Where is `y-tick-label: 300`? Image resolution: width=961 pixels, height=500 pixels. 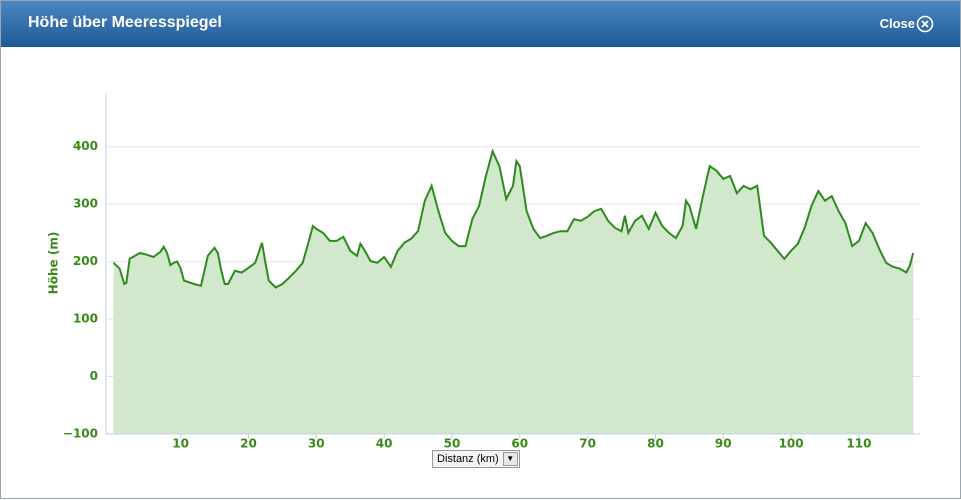
y-tick-label: 300 is located at coordinates (85, 204).